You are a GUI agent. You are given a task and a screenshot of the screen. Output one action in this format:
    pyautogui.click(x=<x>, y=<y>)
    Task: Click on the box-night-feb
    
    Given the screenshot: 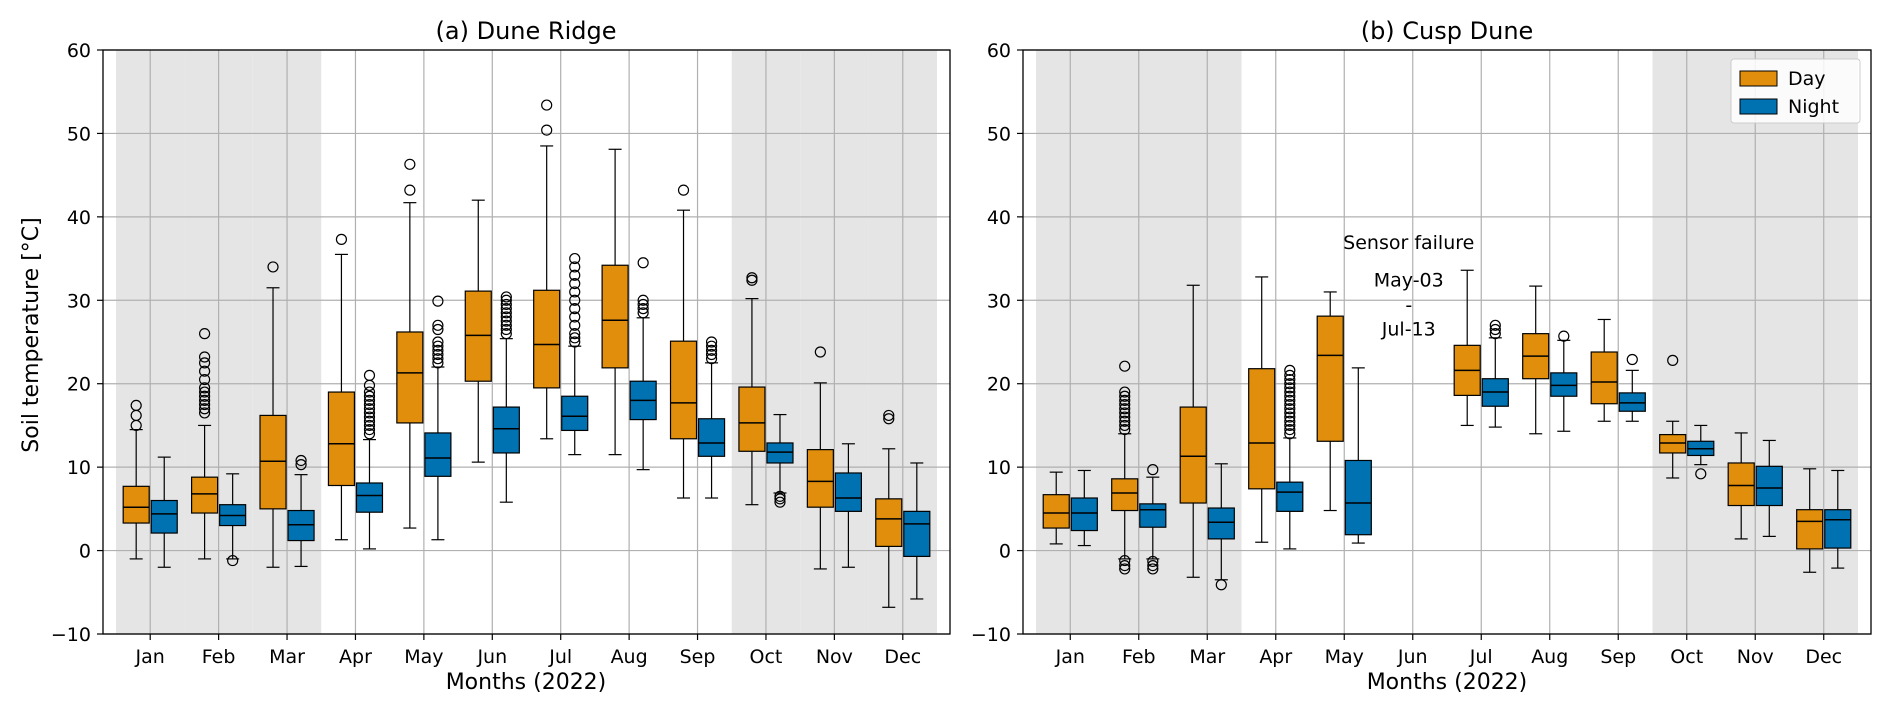 What is the action you would take?
    pyautogui.click(x=1153, y=519)
    